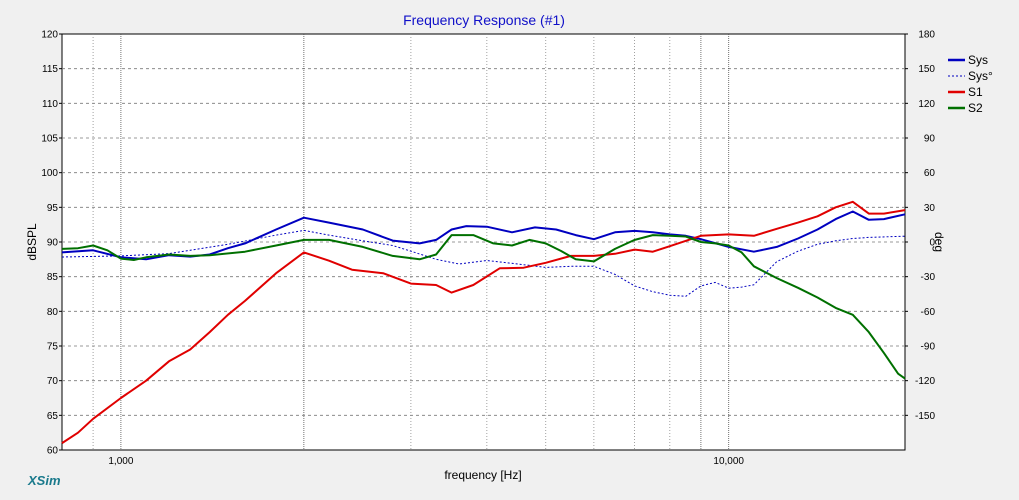 The width and height of the screenshot is (1019, 500). I want to click on y2-tick-label: -30, so click(928, 277).